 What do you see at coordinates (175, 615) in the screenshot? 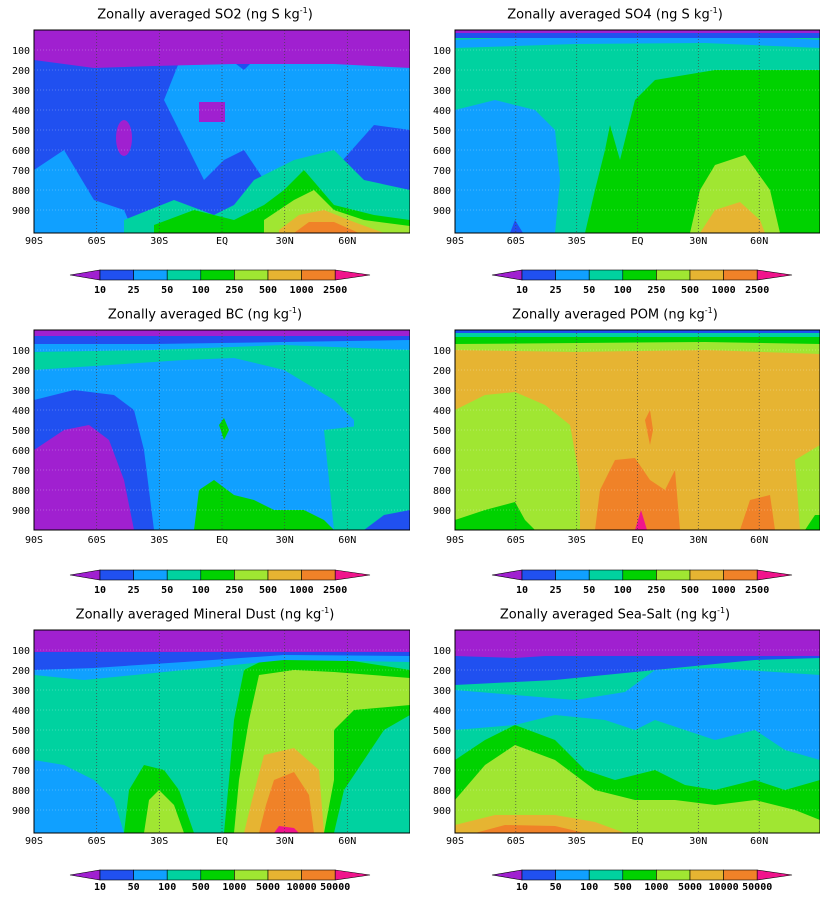
I see `title-text: Zonally averaged Mineral Dust` at bounding box center [175, 615].